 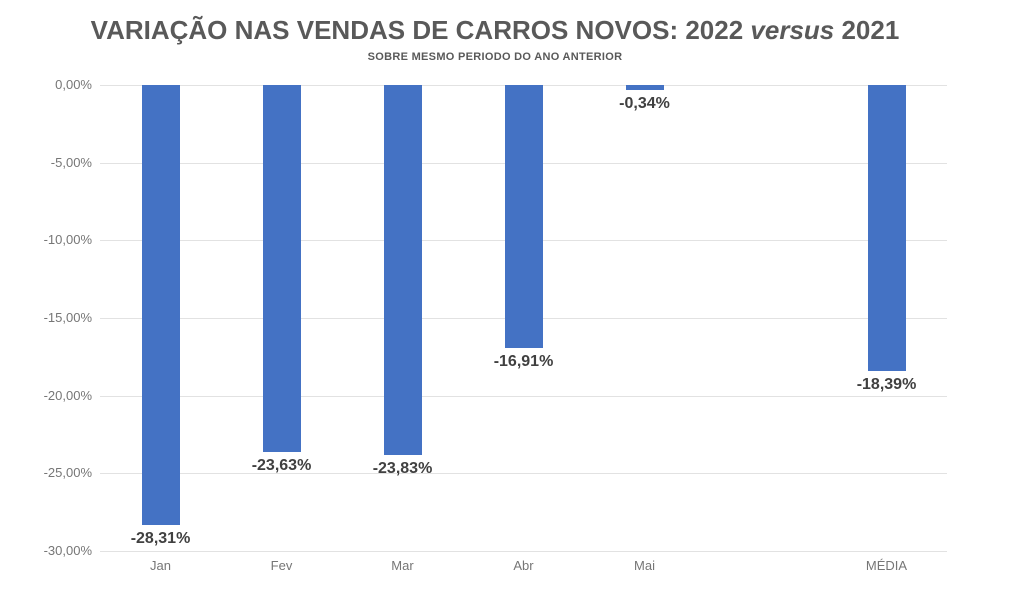 What do you see at coordinates (160, 538) in the screenshot?
I see `data-label-jan: -28,31%` at bounding box center [160, 538].